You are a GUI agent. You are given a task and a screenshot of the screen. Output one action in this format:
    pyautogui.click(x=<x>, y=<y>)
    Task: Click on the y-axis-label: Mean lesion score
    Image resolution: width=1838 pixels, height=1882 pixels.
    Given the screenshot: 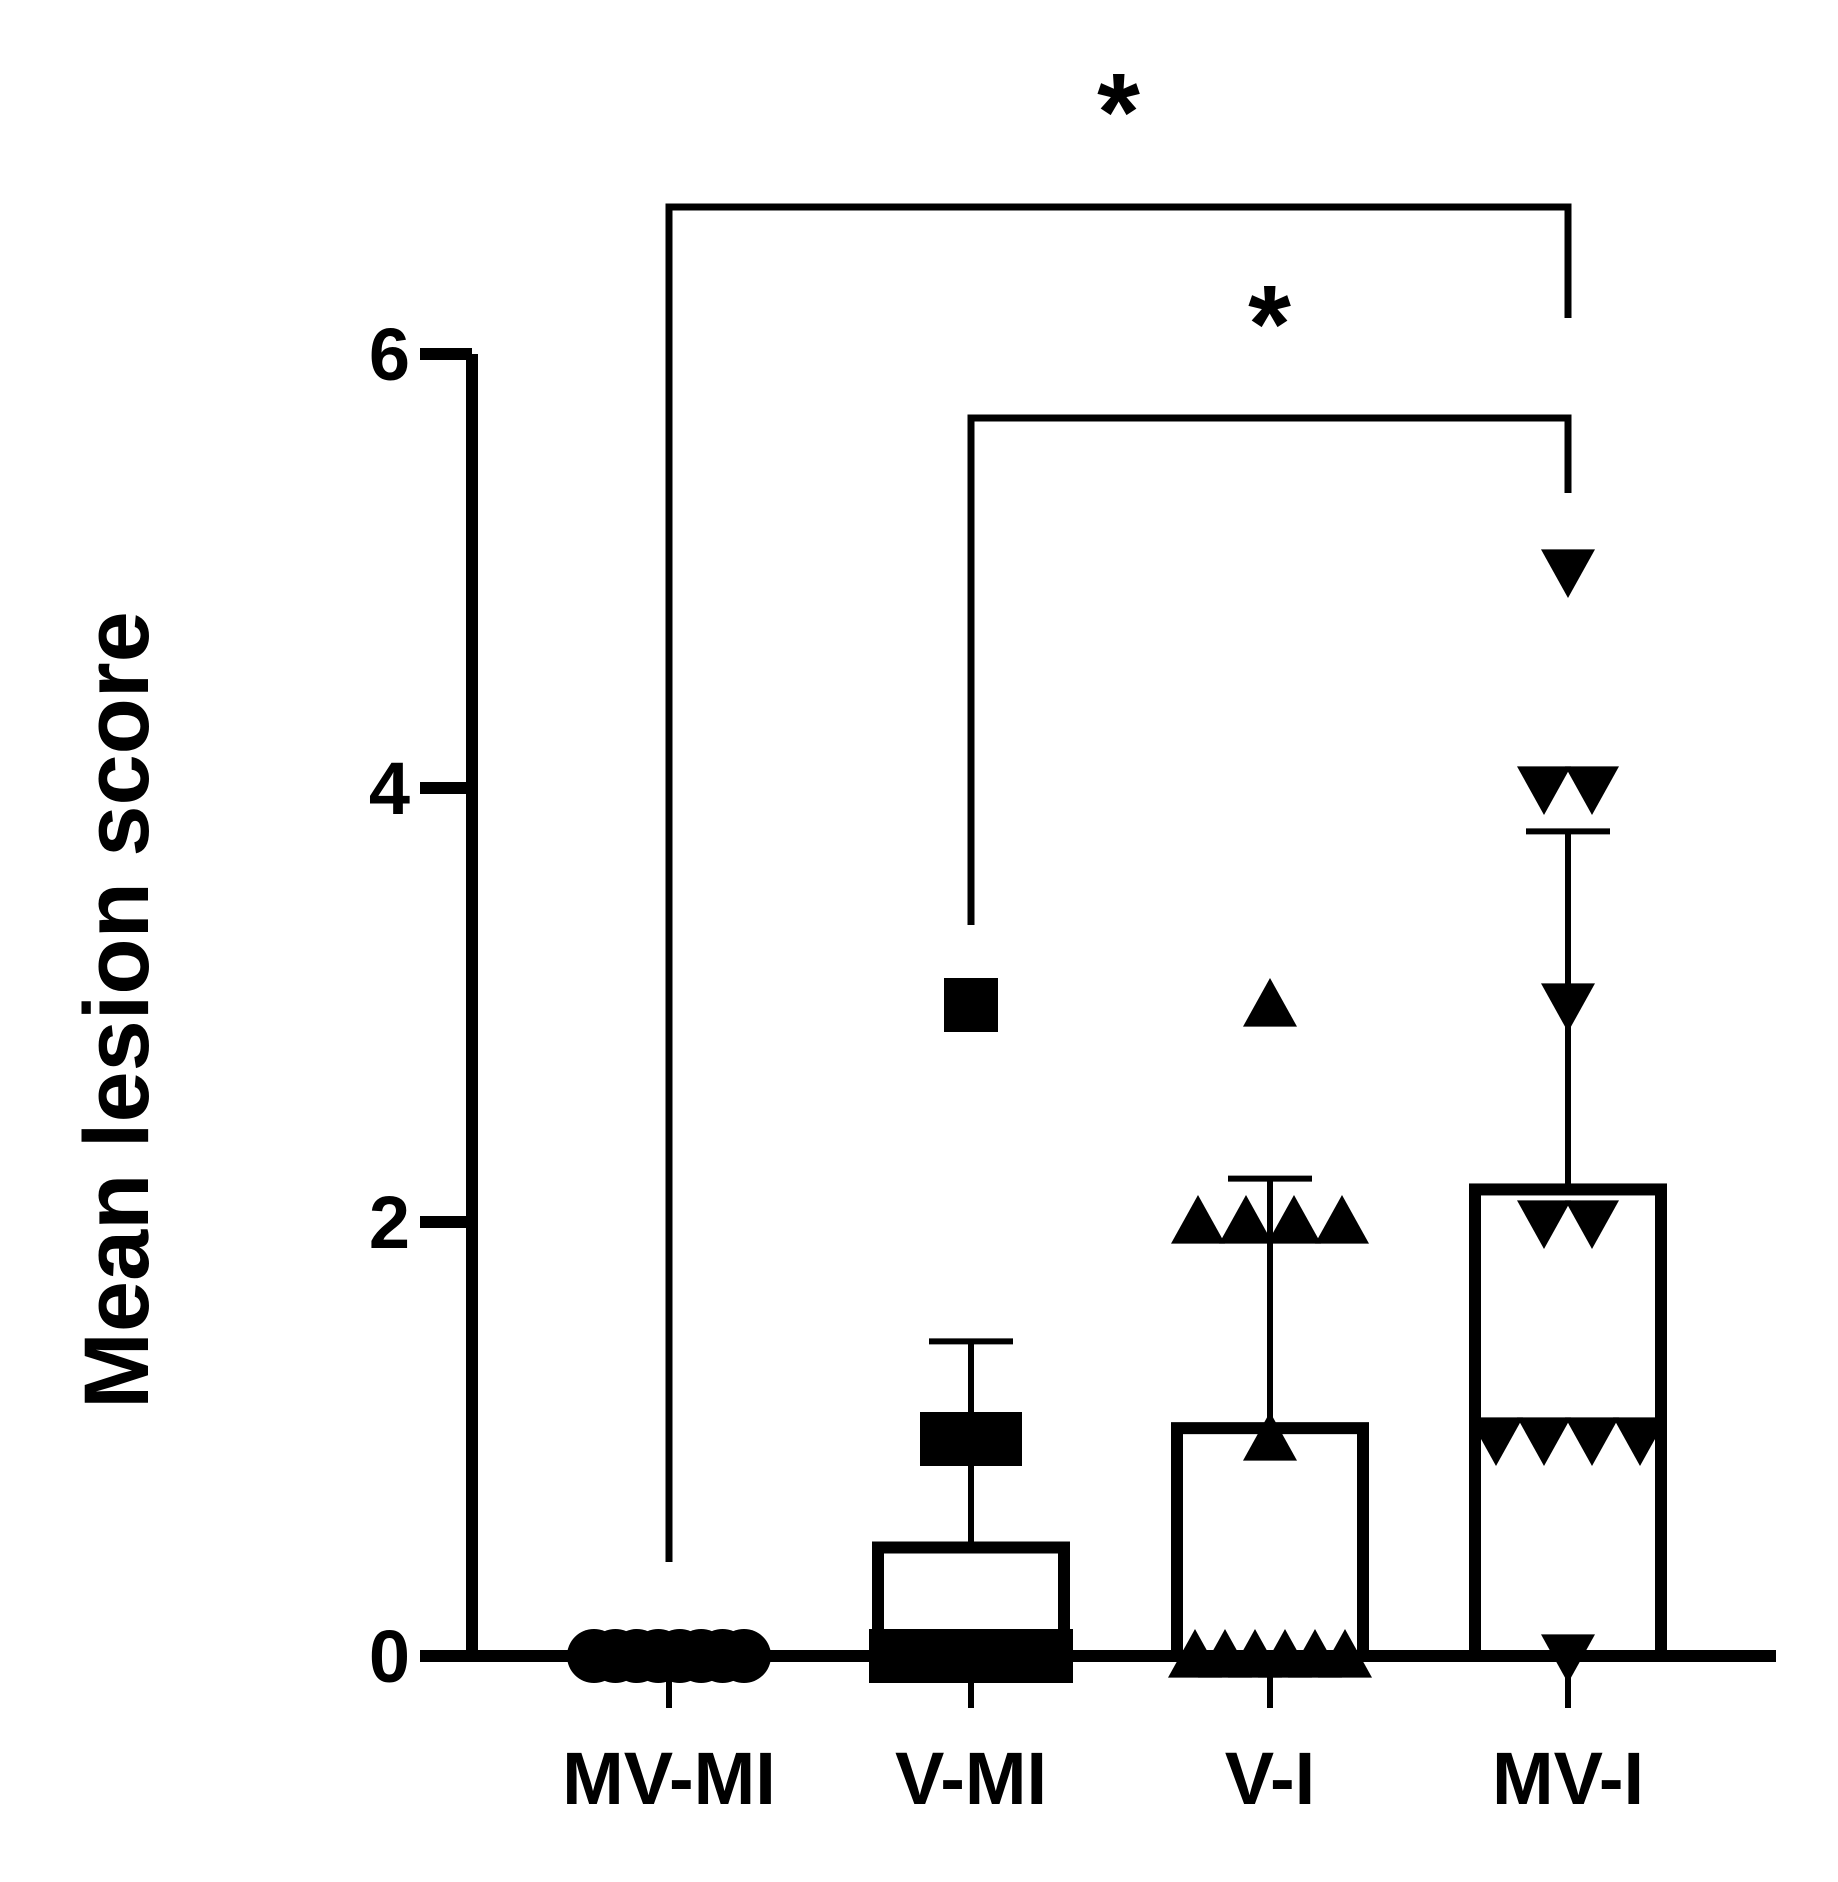 What is the action you would take?
    pyautogui.click(x=117, y=1010)
    